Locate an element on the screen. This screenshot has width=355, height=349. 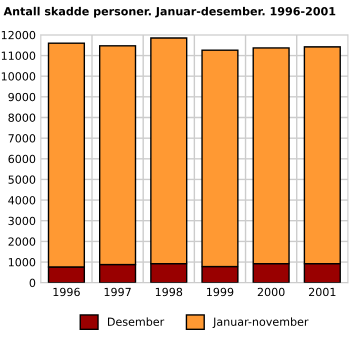
y-tick-label: 2000 is located at coordinates (22, 241).